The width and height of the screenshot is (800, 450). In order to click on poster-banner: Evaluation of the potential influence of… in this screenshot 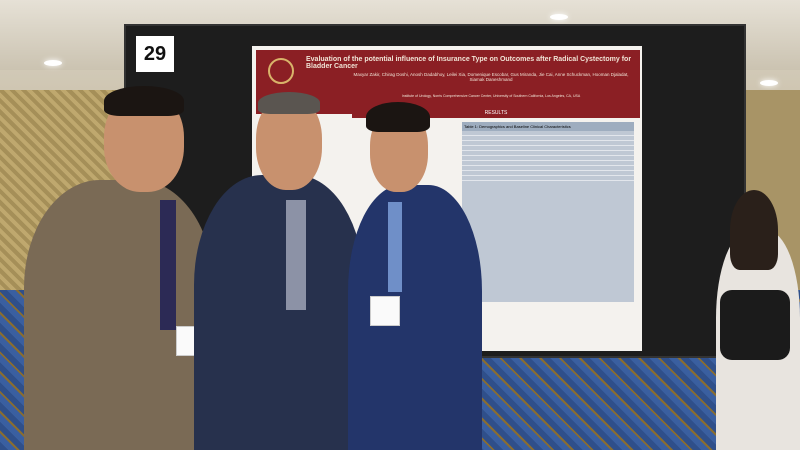, I will do `click(448, 82)`.